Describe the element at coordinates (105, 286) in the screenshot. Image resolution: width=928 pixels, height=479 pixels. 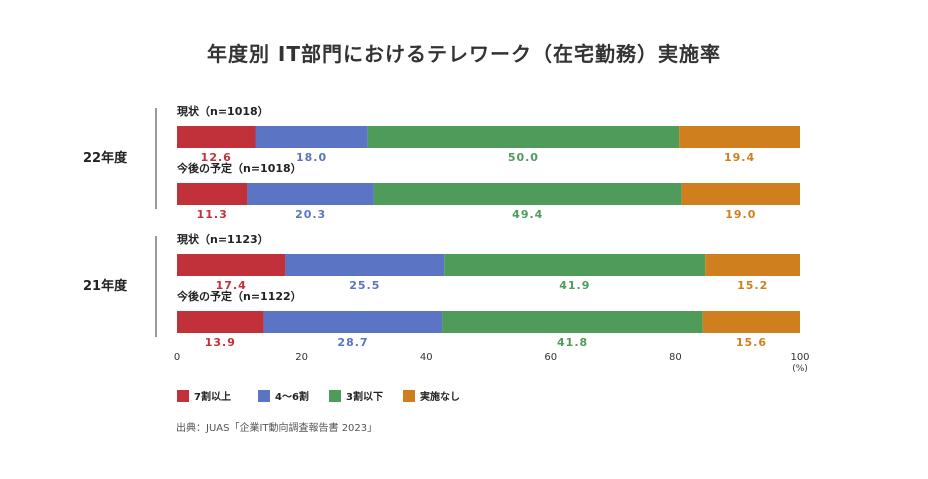
I see `group-label: 21年度` at that location.